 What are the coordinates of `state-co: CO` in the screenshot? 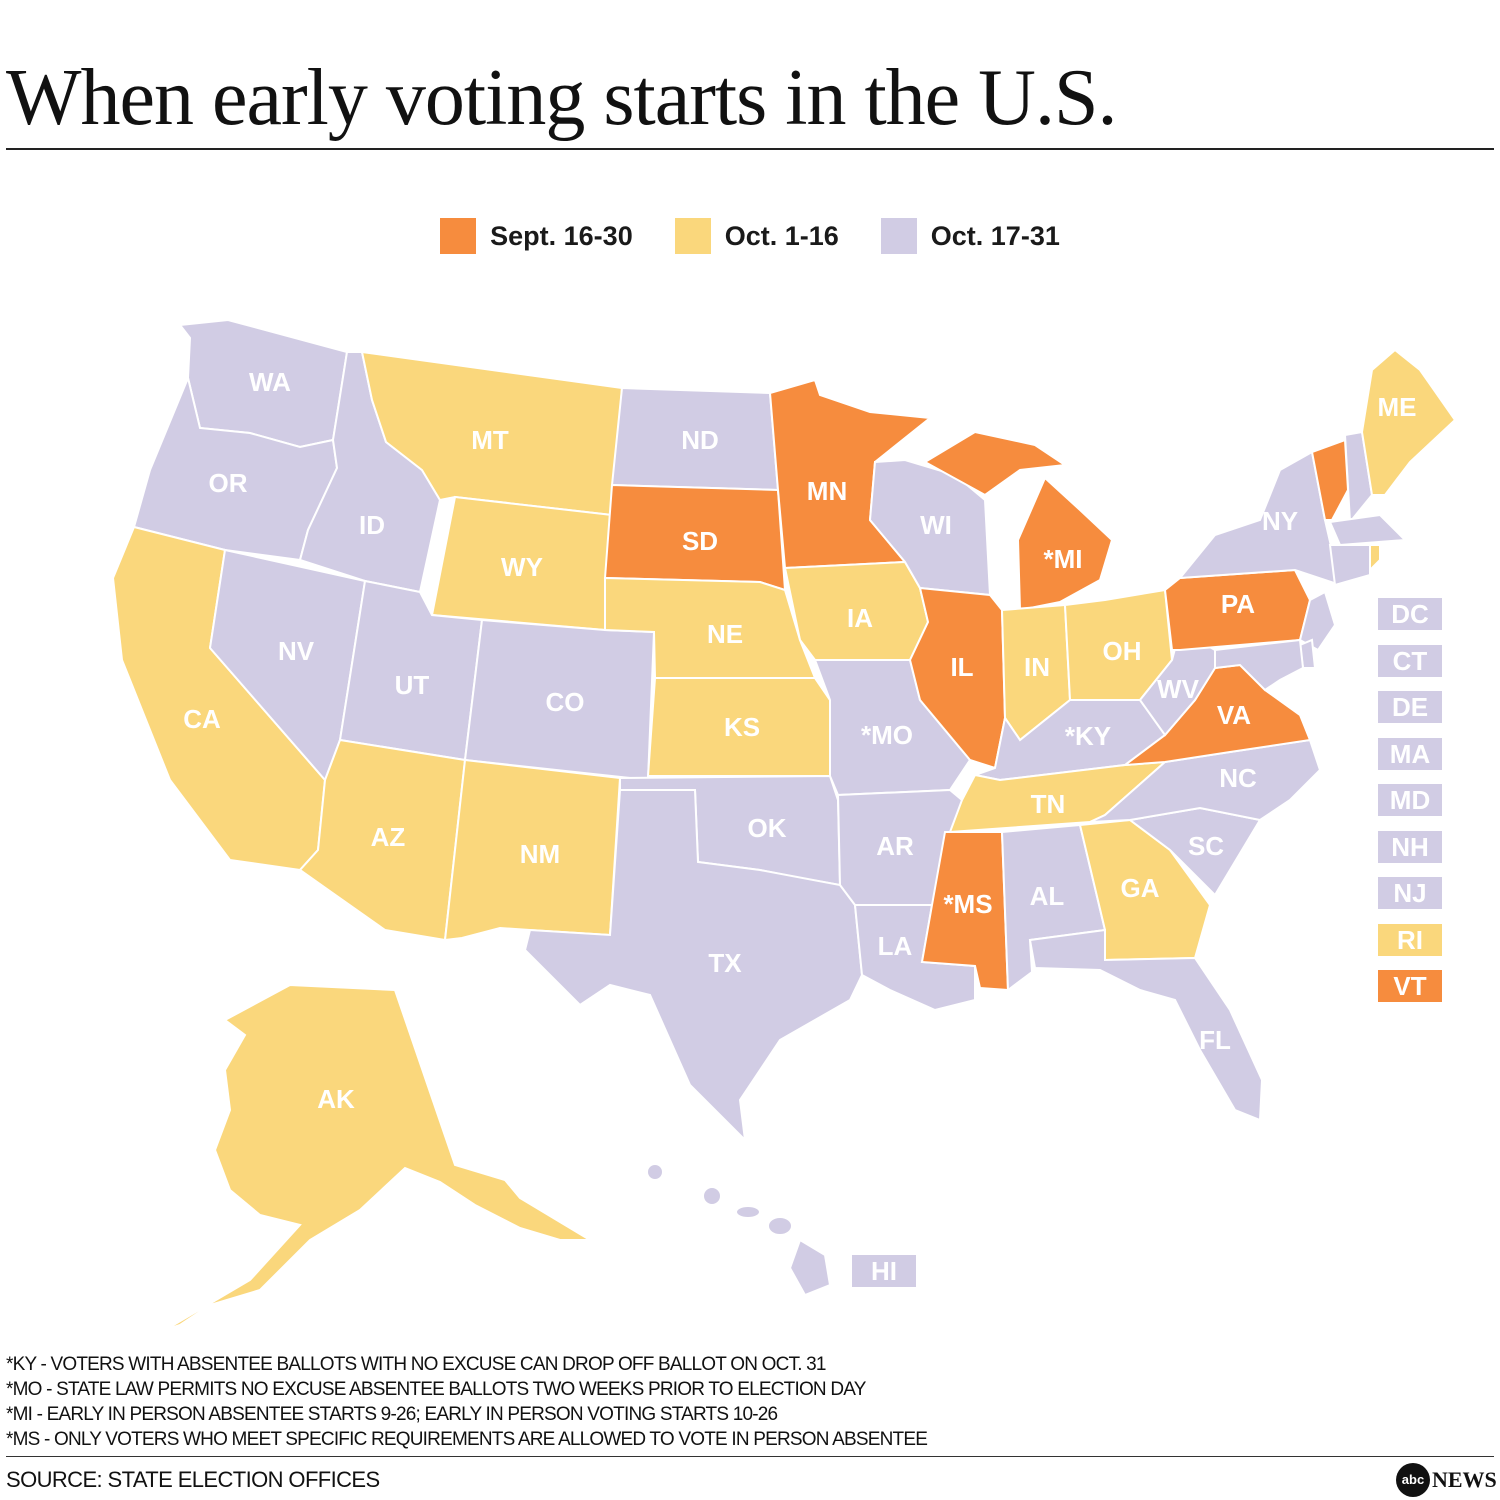 It's located at (559, 700).